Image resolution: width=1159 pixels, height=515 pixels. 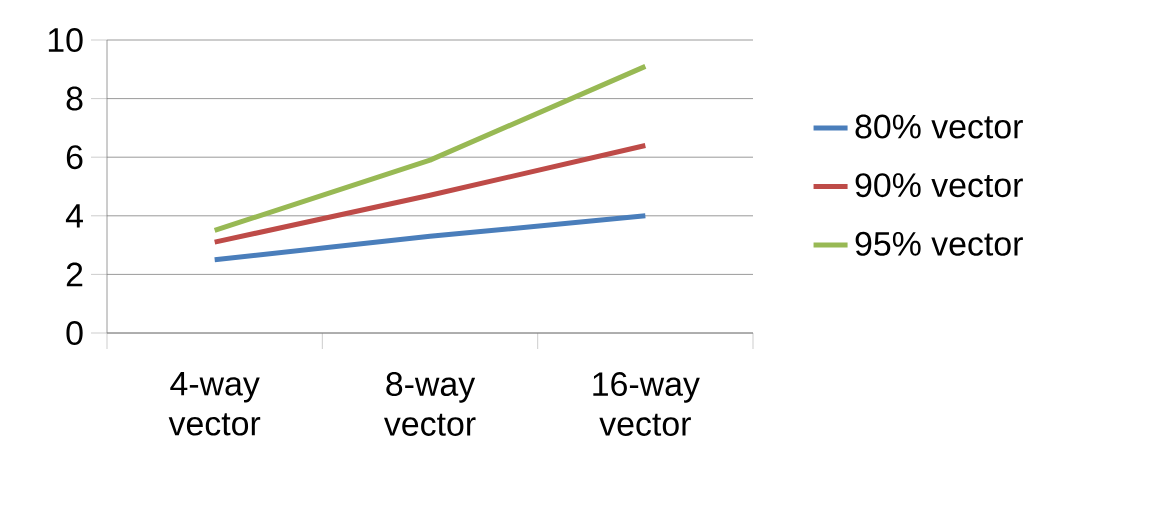 I want to click on x-tick-label: 8-way vector, so click(x=430, y=404).